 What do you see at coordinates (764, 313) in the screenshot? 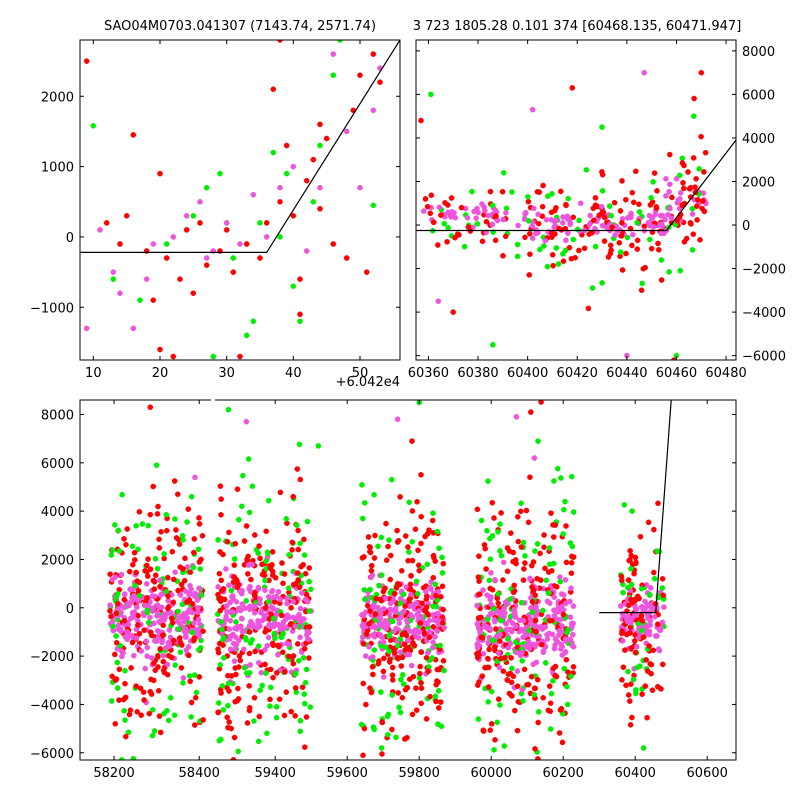
I see `y-tick-label: −4000` at bounding box center [764, 313].